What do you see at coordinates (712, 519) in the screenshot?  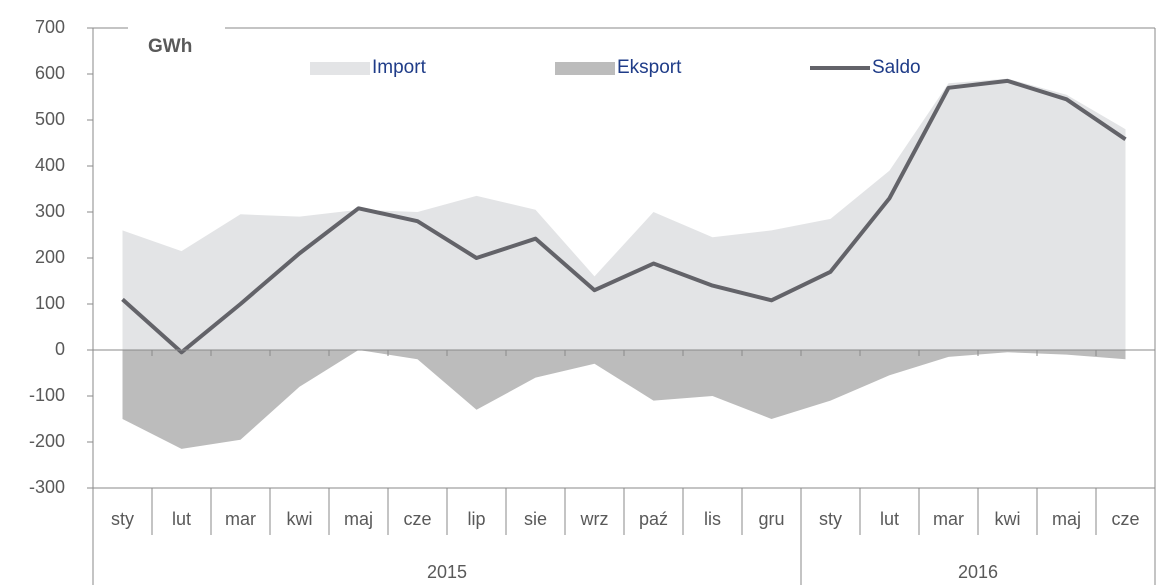 I see `x-tick-label: lis` at bounding box center [712, 519].